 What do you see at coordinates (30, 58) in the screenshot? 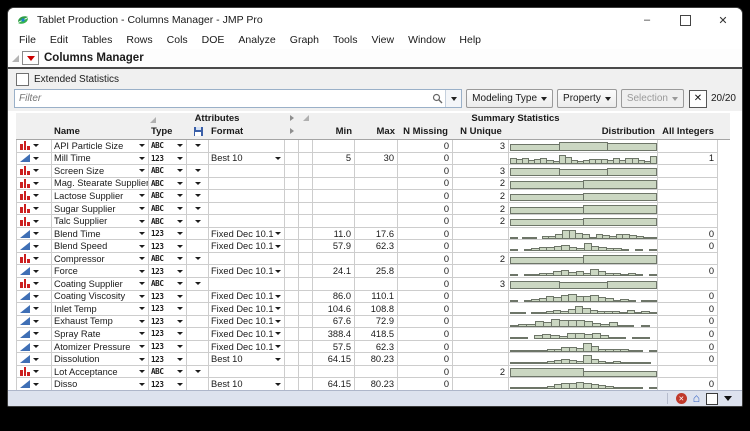
I see `red-triangle-menu-button` at bounding box center [30, 58].